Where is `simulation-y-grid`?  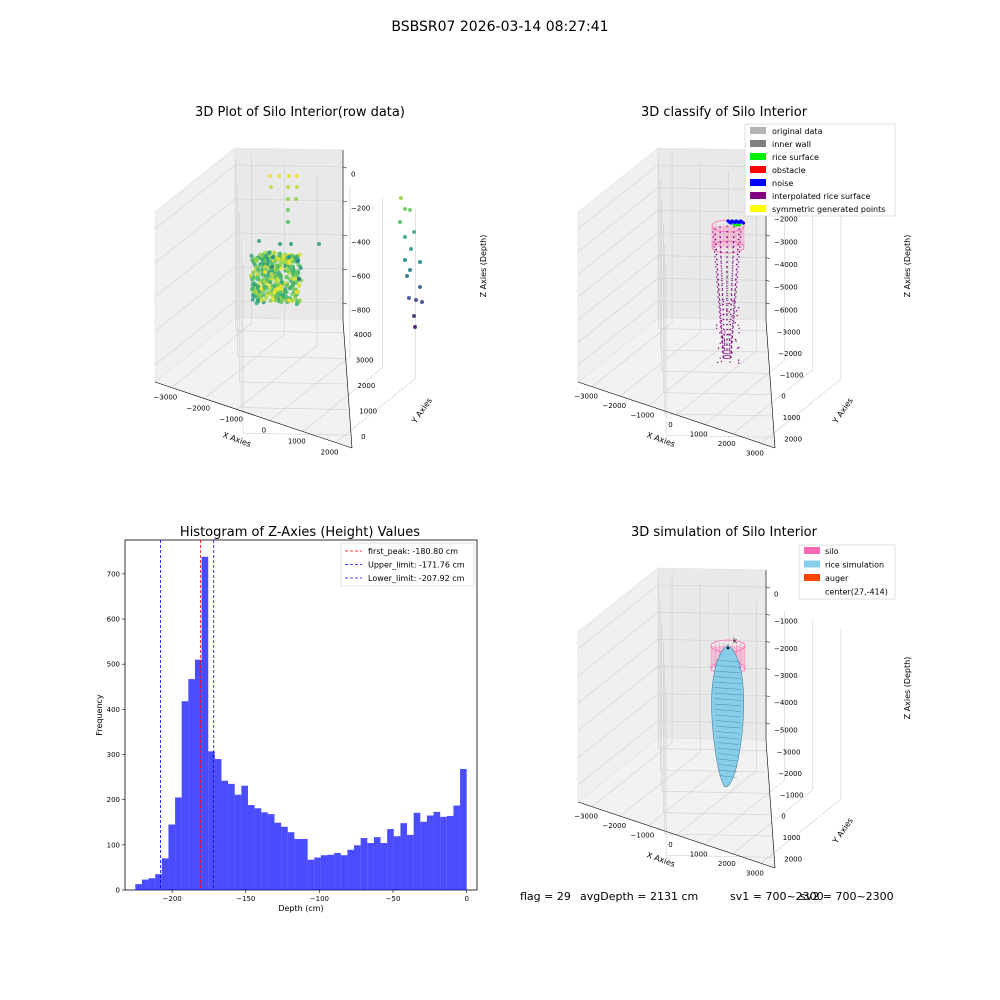
simulation-y-grid is located at coordinates (717, 813).